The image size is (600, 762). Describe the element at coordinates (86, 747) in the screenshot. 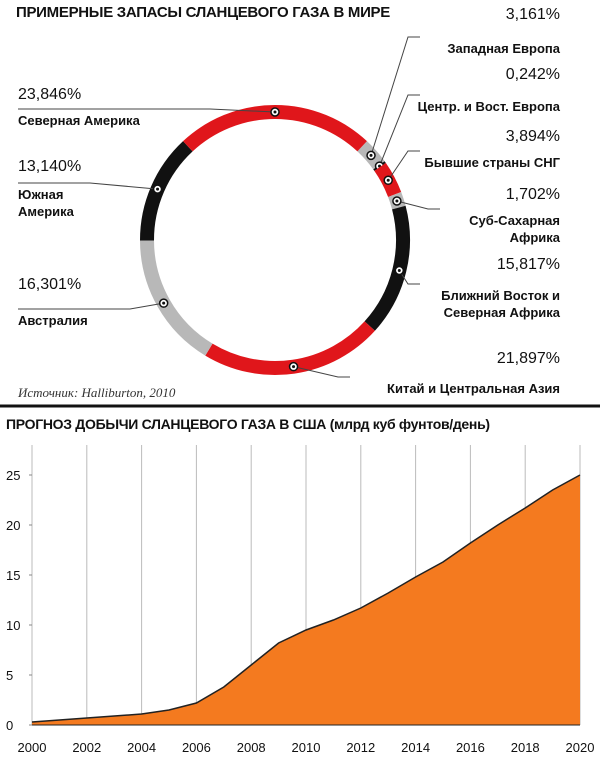

I see `x-tick-label: 2002` at that location.